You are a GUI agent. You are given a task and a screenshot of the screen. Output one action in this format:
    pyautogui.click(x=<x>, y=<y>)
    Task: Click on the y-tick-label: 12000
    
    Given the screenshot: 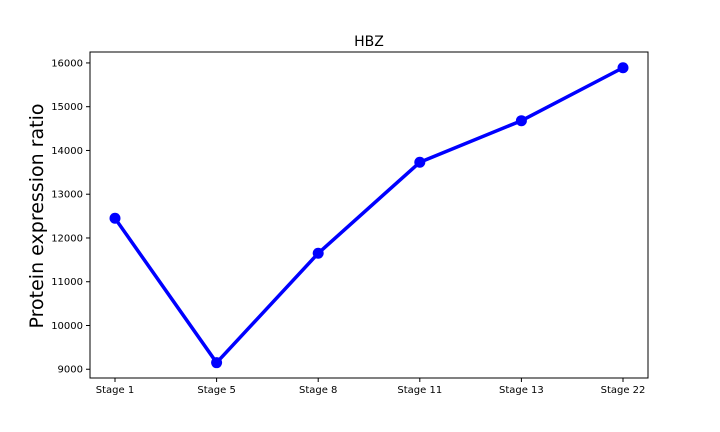 What is the action you would take?
    pyautogui.click(x=67, y=238)
    